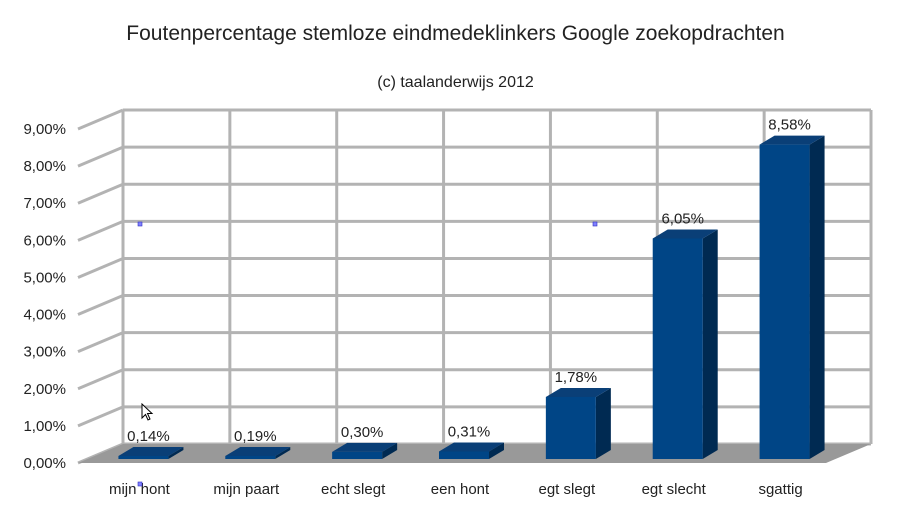 Image resolution: width=911 pixels, height=521 pixels. I want to click on x-tick-label: egt slegt, so click(567, 489).